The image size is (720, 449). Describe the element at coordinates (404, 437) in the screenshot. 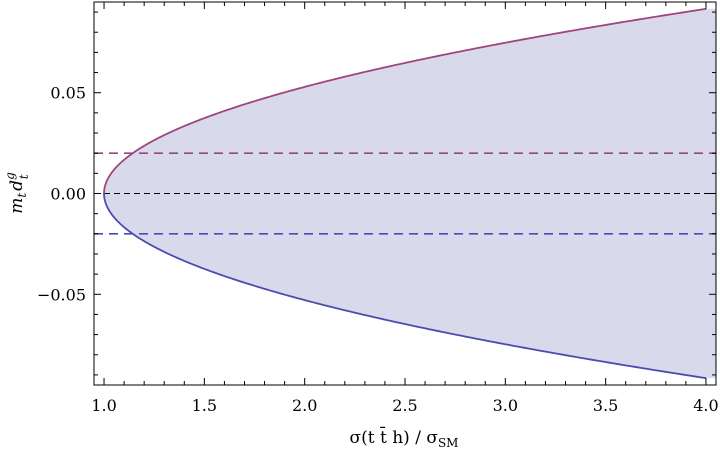

I see `x-axis-title: σ(t t̄ h) / σSM` at that location.